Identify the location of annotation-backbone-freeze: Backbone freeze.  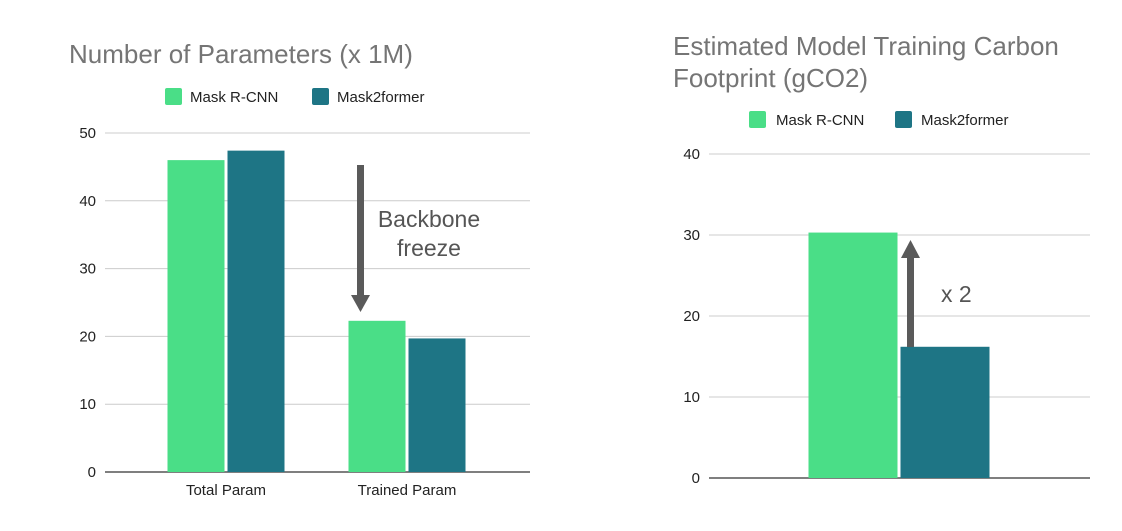
(415, 238).